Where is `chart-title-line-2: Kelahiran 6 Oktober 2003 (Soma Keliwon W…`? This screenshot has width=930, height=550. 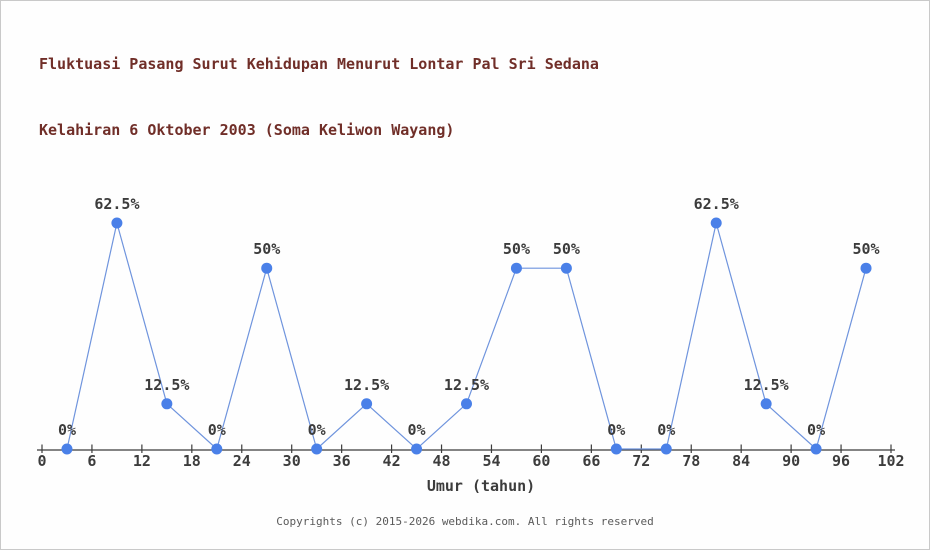 chart-title-line-2: Kelahiran 6 Oktober 2003 (Soma Keliwon W… is located at coordinates (247, 130).